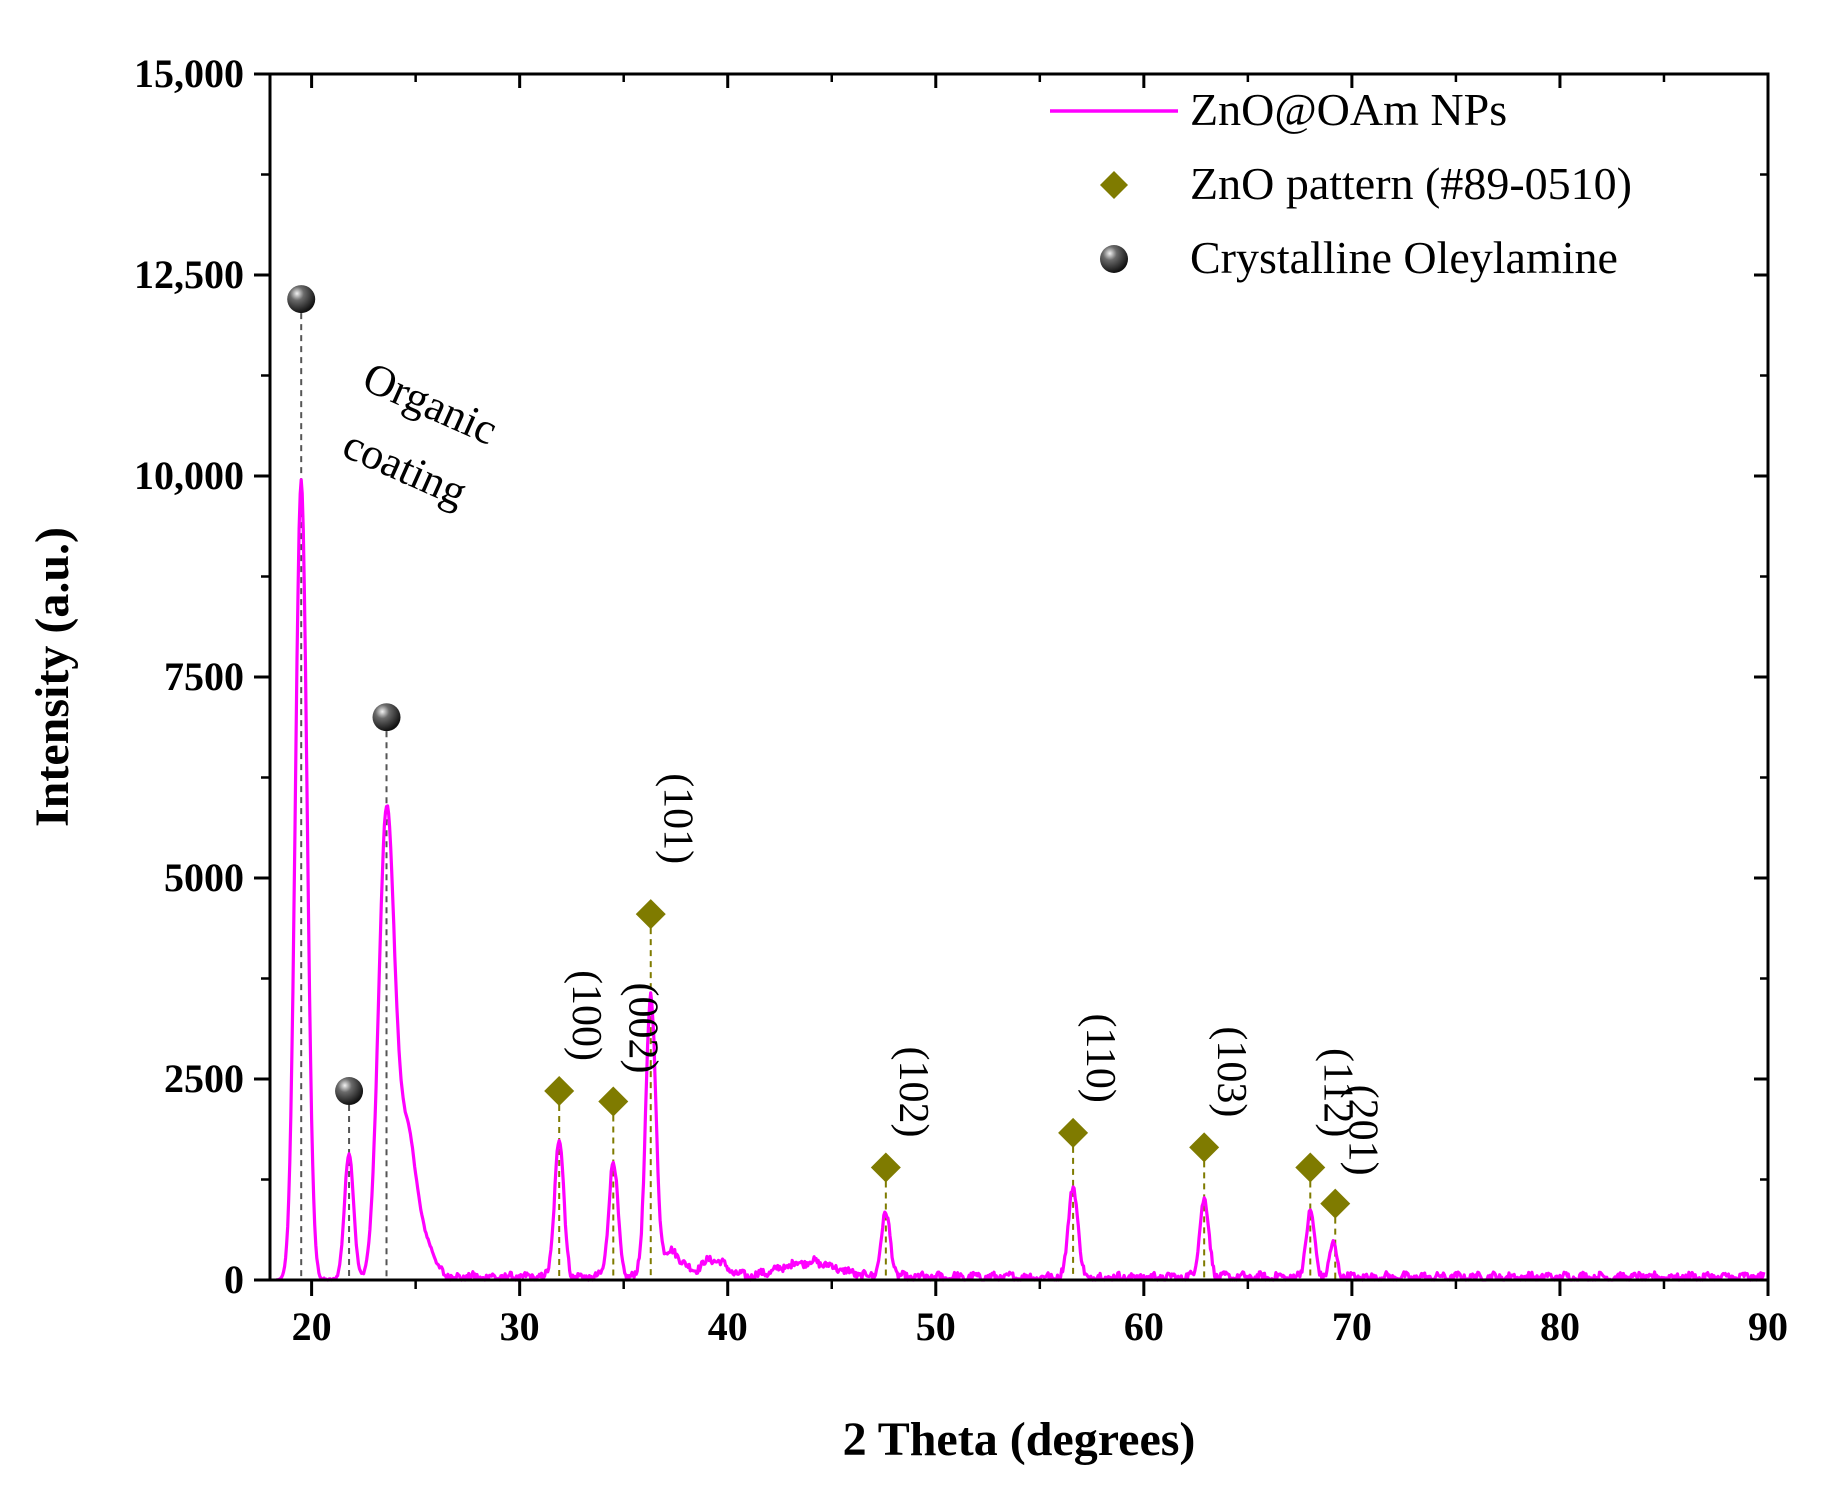  I want to click on y-tick-label: 2500, so click(204, 1078).